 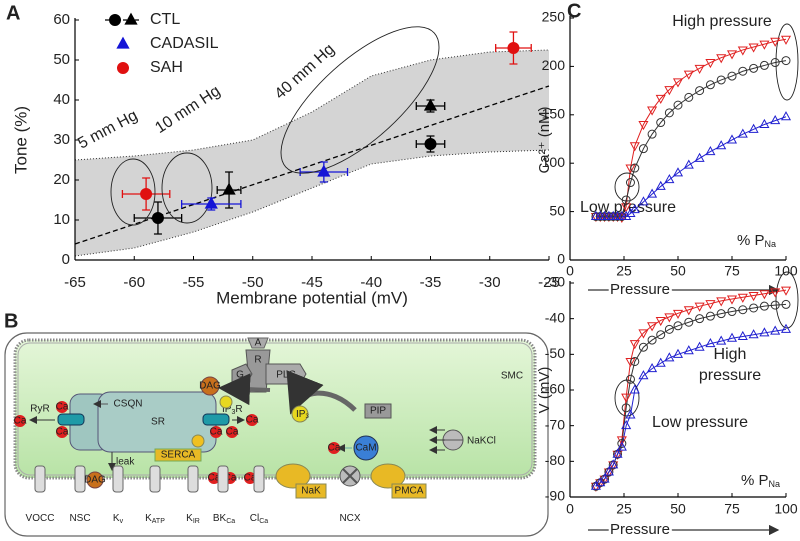 I want to click on x-tick-label: -25, so click(x=549, y=282).